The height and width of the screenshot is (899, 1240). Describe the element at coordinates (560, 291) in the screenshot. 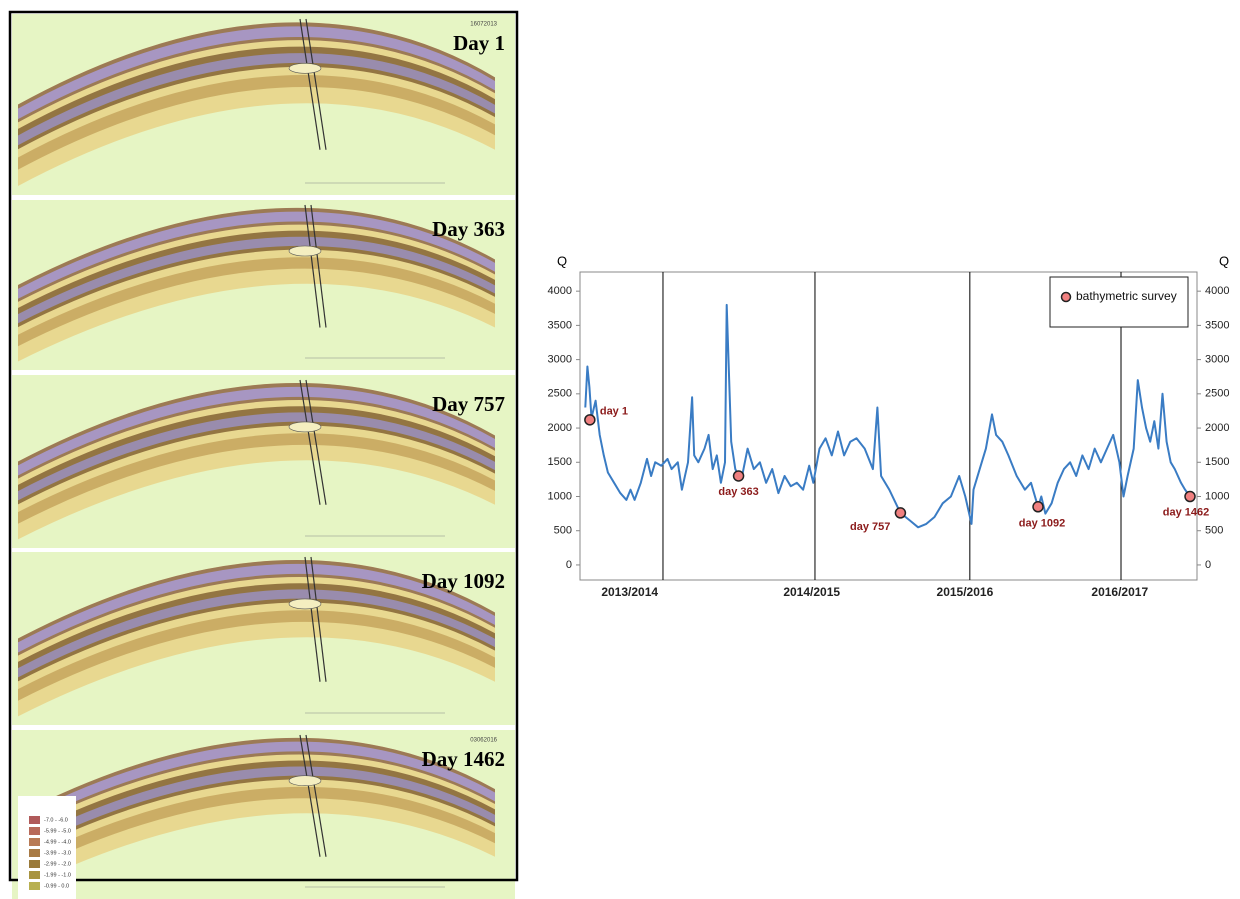

I see `y-tick-label: 4000` at that location.